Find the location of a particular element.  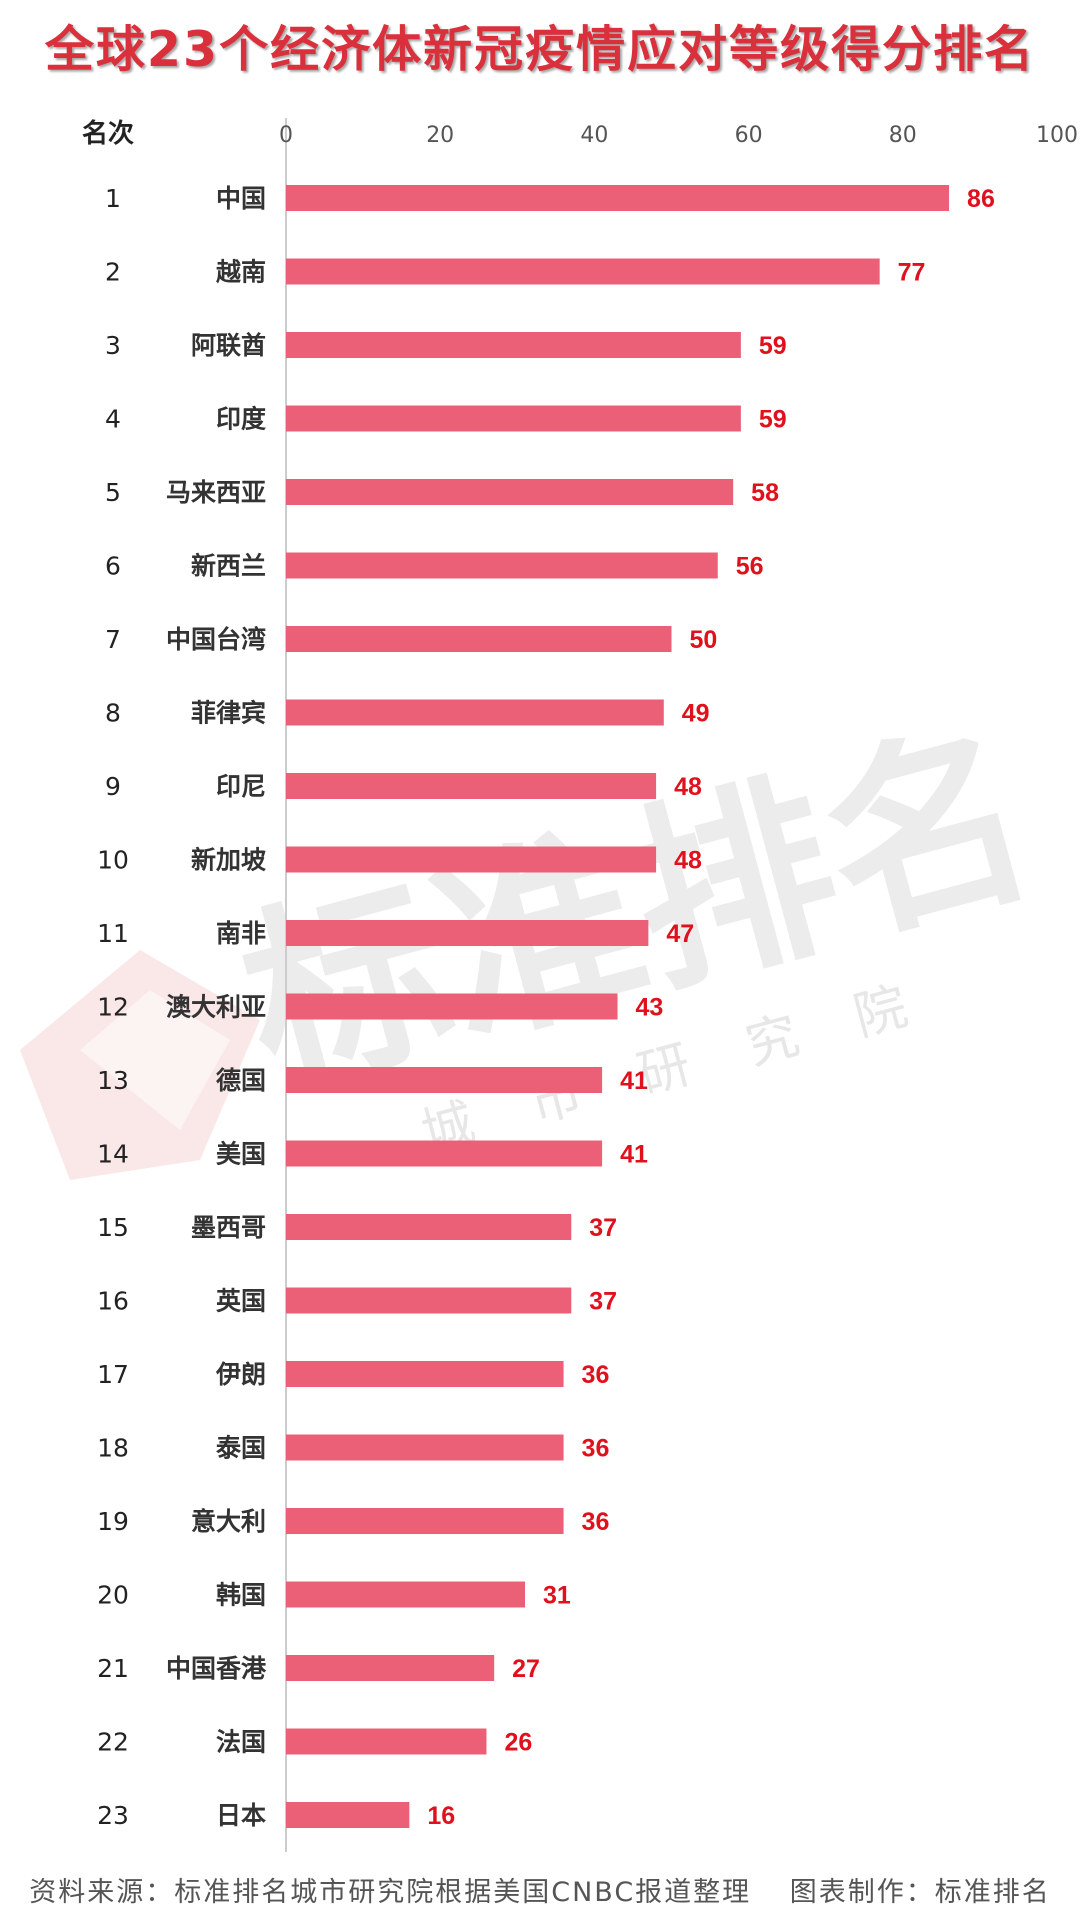

rank-label: 3 is located at coordinates (113, 345).